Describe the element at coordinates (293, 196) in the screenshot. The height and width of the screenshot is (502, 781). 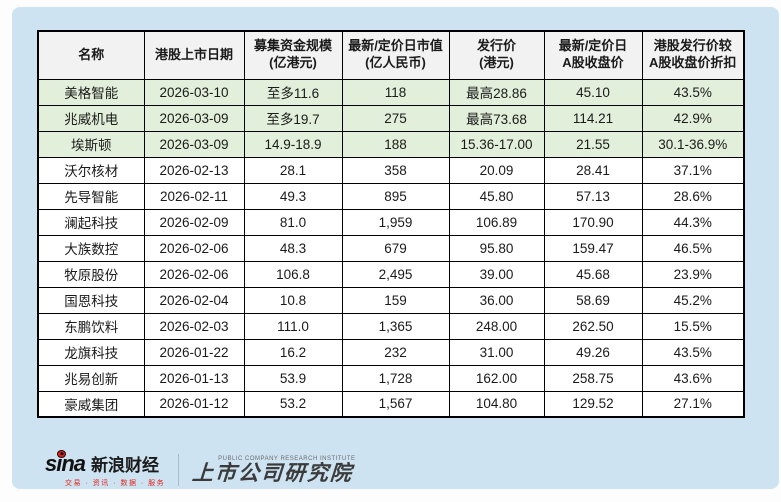
I see `table-cell: 49.3` at that location.